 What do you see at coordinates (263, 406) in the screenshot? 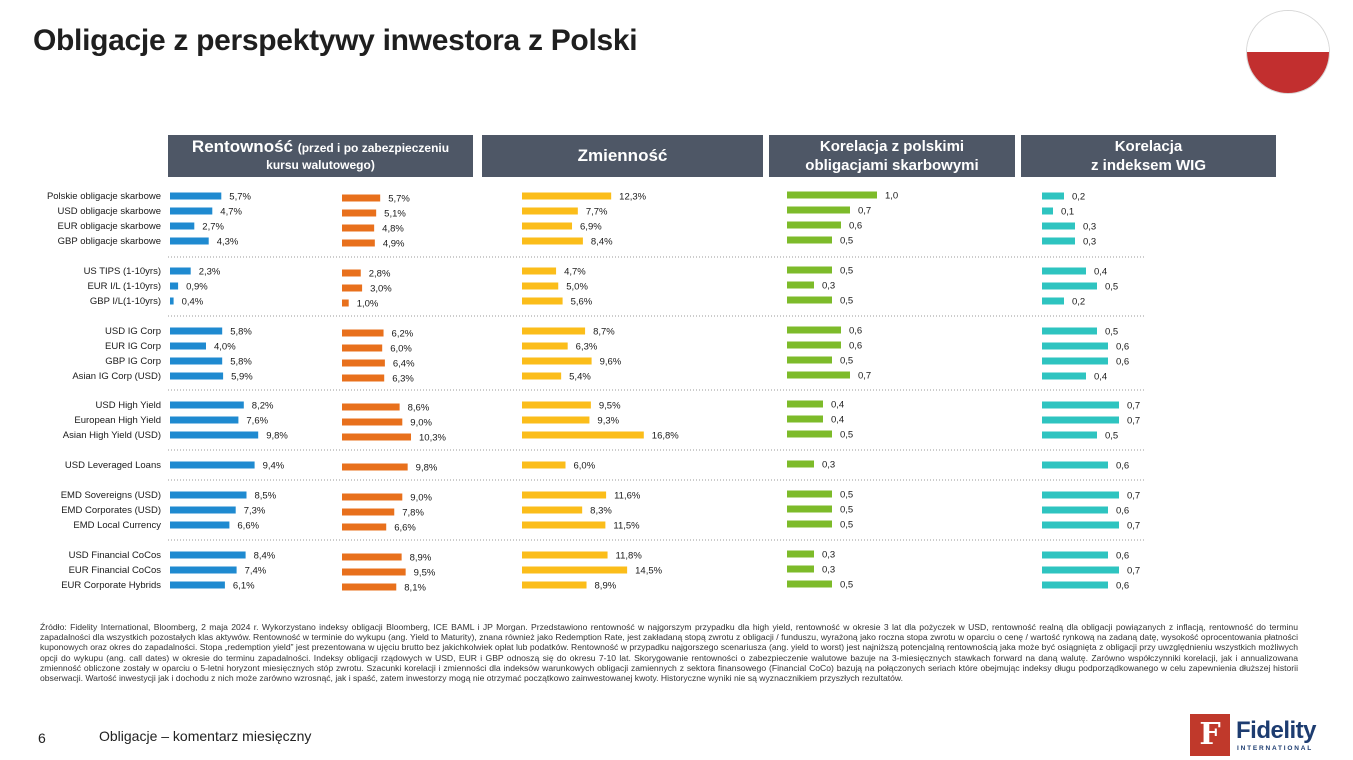
I see `data-label: 8,2%` at bounding box center [263, 406].